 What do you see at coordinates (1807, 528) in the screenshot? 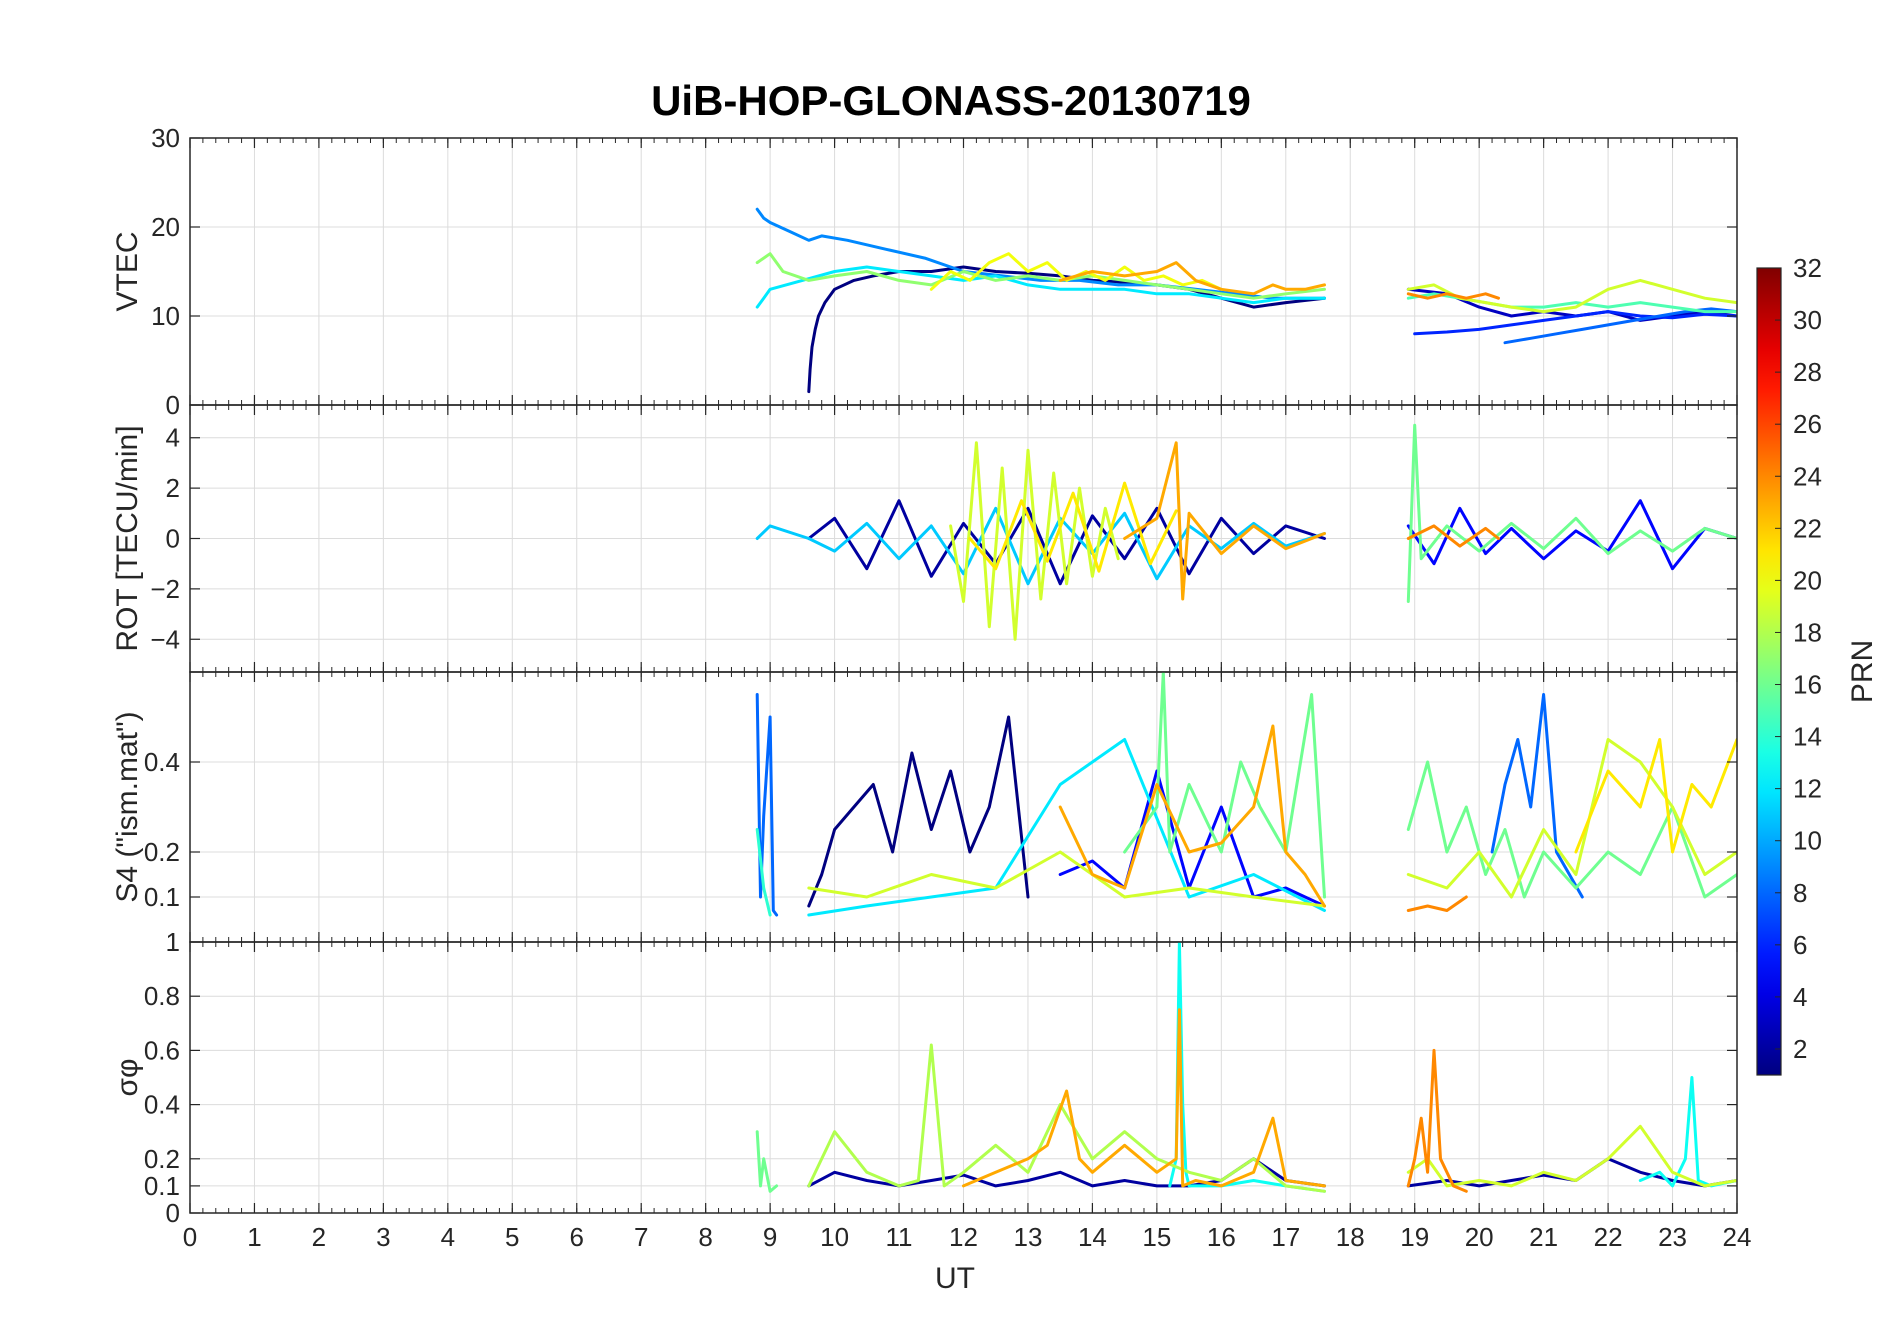
I see `colorbar-tick-label: 22` at bounding box center [1807, 528].